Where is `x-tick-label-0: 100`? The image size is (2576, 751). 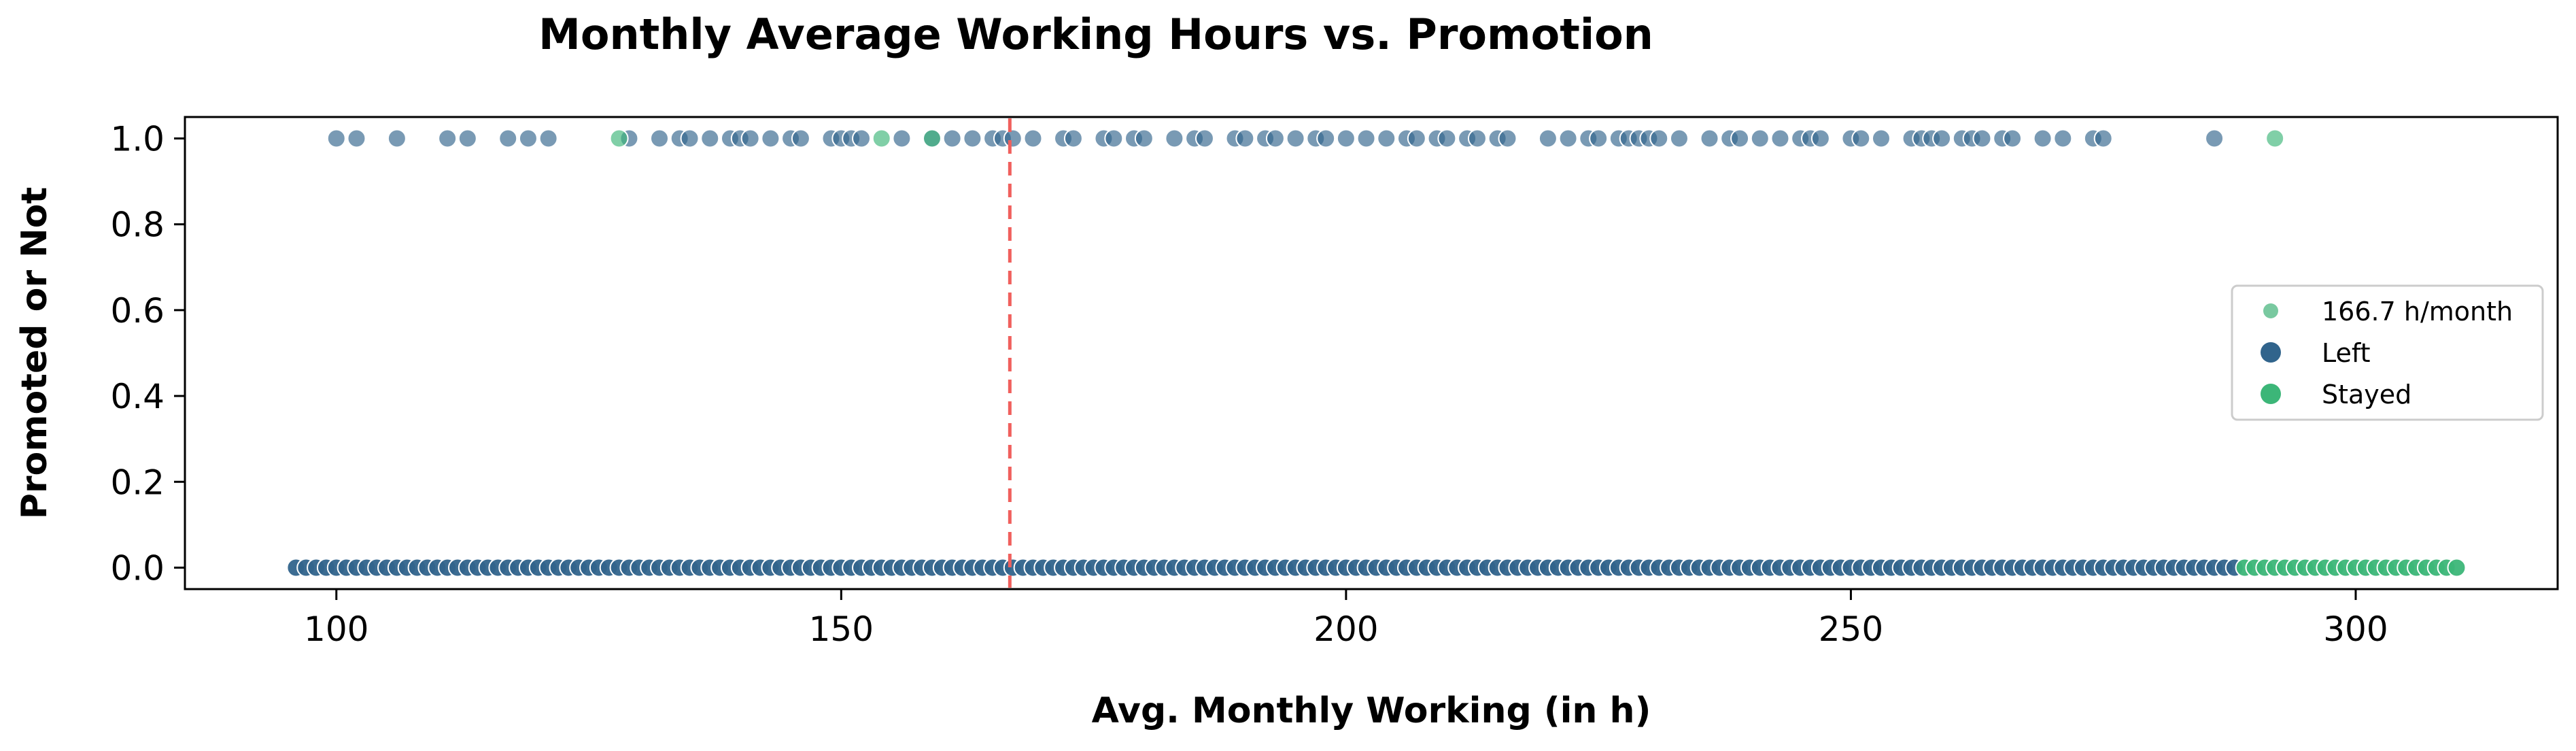
x-tick-label-0: 100 is located at coordinates (336, 629).